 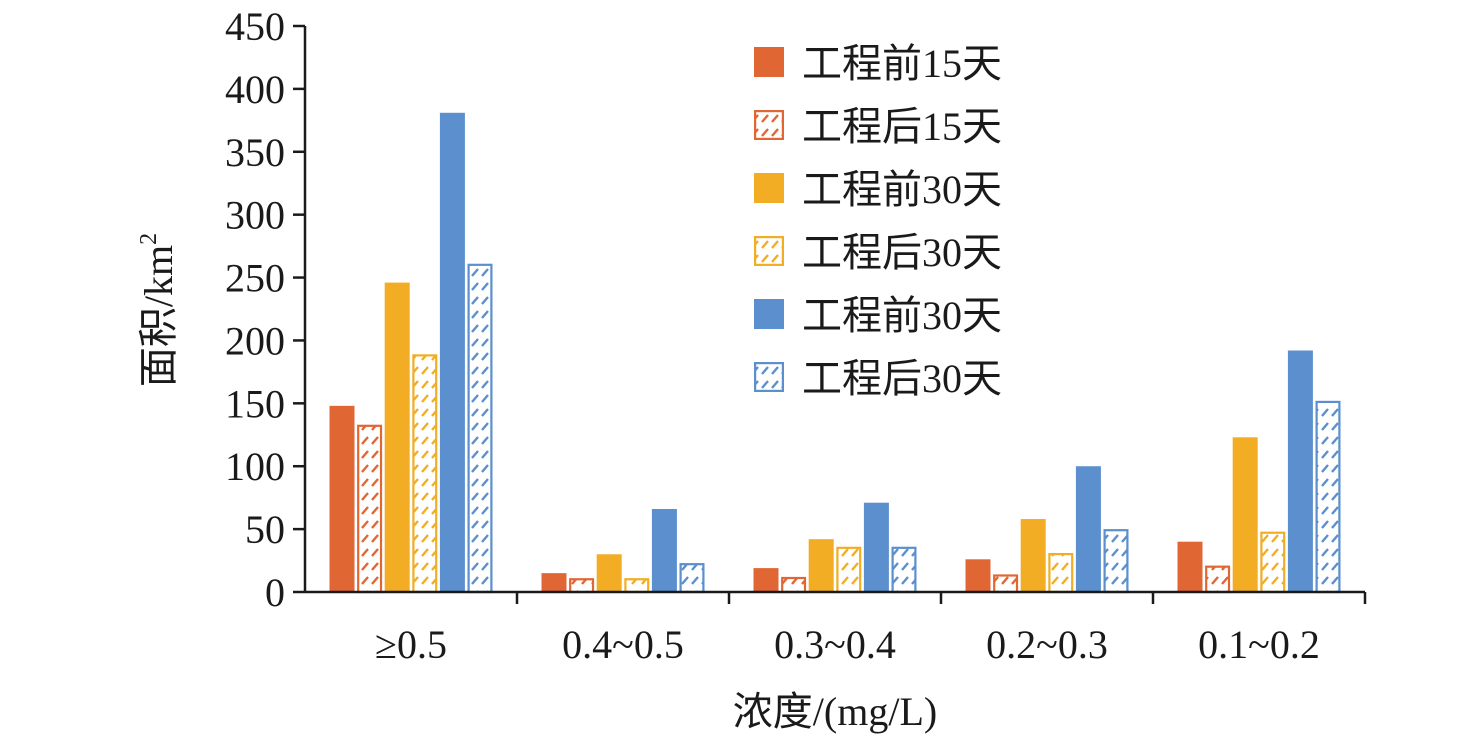 What do you see at coordinates (835, 644) in the screenshot?
I see `x-category-label-3: 0.3~0.4` at bounding box center [835, 644].